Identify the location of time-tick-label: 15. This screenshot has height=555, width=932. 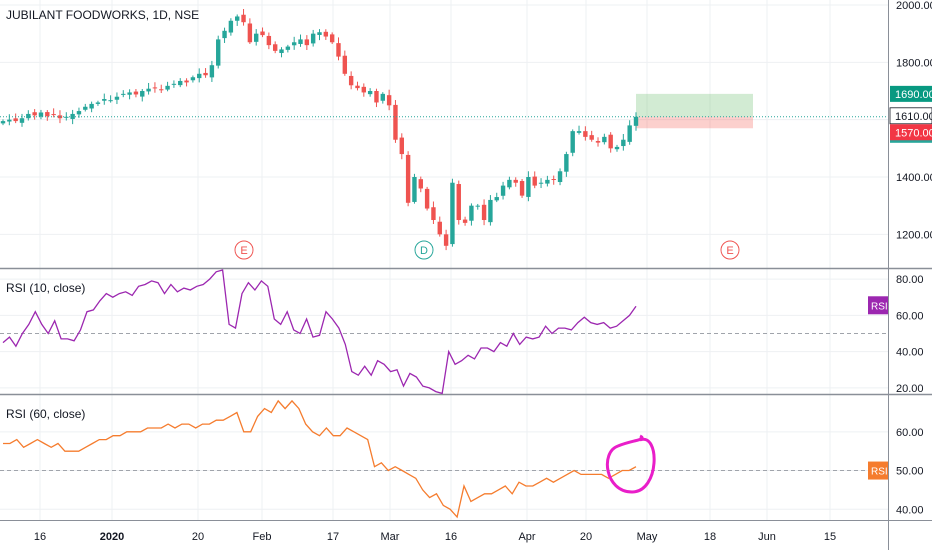
(830, 537).